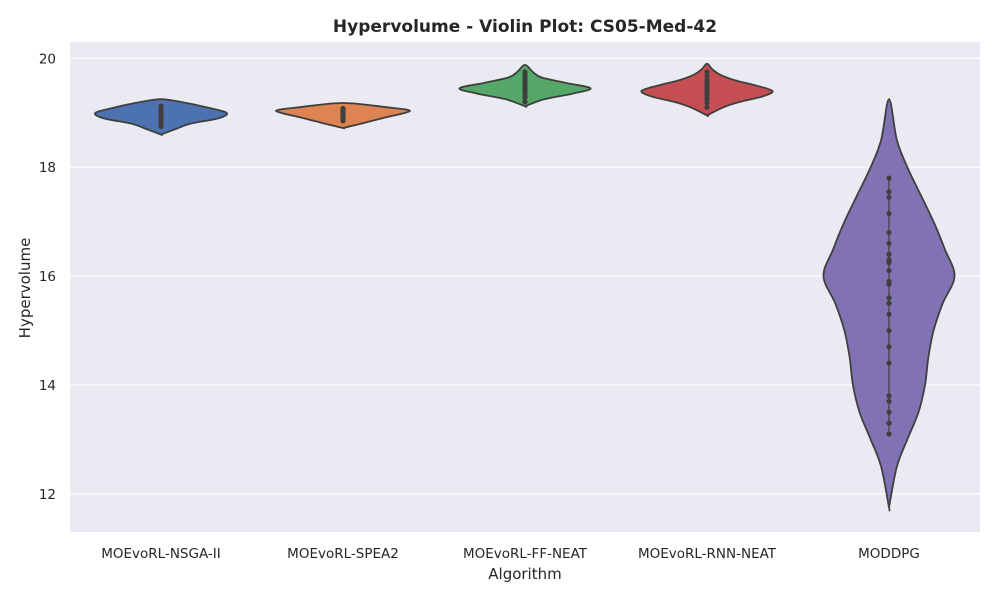 The image size is (1000, 600). Describe the element at coordinates (47, 168) in the screenshot. I see `y-tick-label: 18` at that location.